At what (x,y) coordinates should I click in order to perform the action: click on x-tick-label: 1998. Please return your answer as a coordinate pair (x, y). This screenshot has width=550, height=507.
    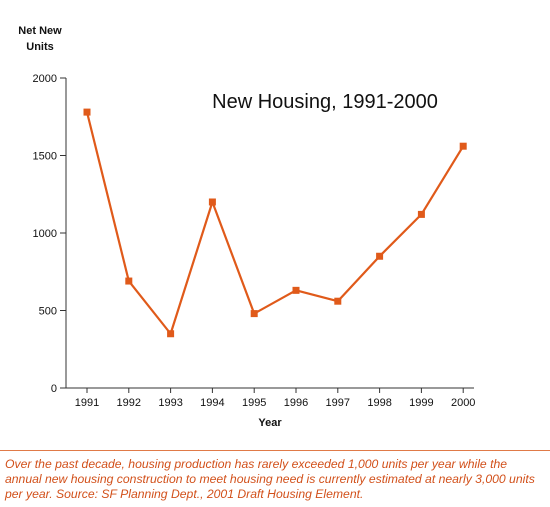
    Looking at the image, I should click on (379, 403).